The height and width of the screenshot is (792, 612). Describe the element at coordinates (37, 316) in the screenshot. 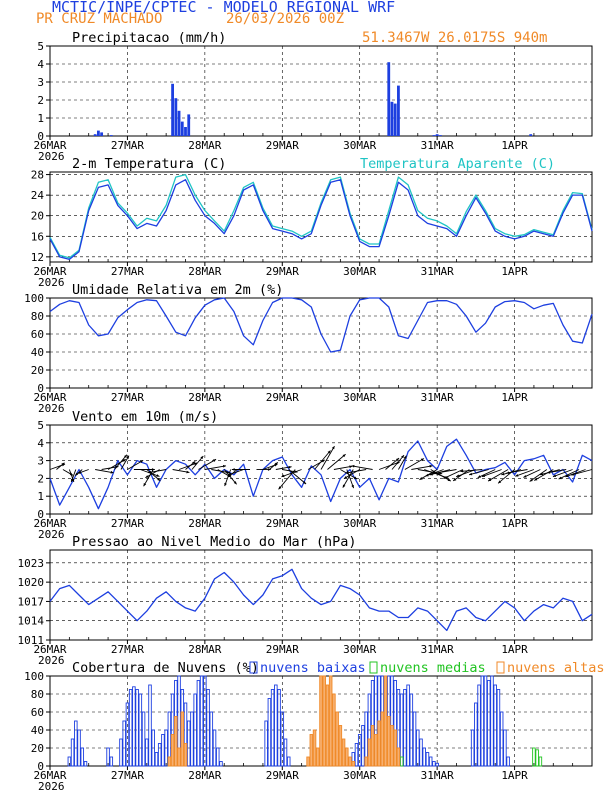

I see `humidity-ytick-label: 80` at that location.